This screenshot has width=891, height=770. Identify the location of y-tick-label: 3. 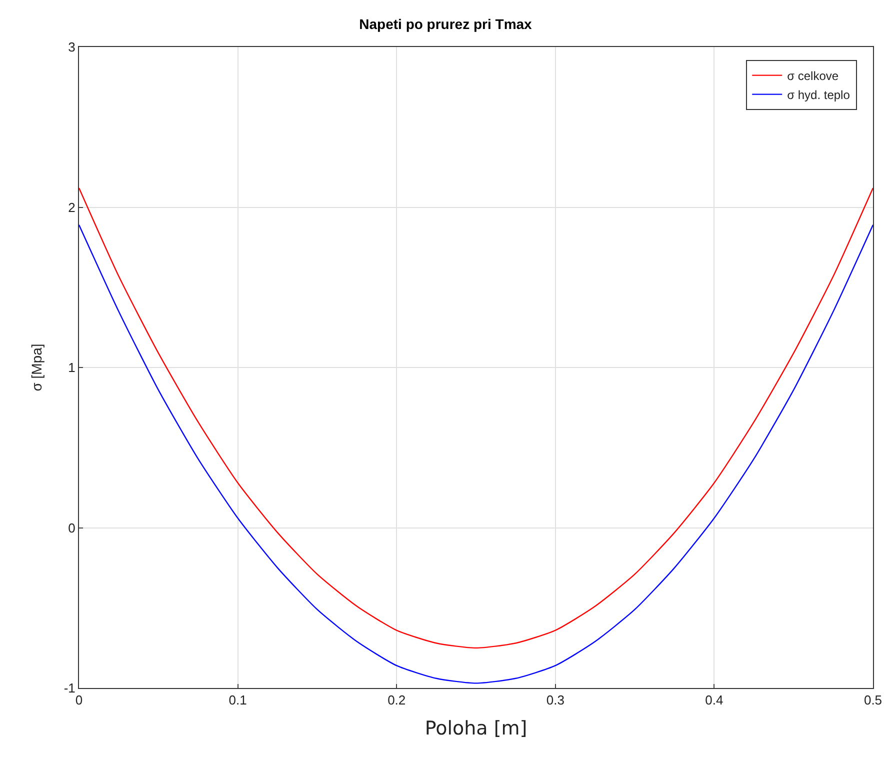
(72, 47).